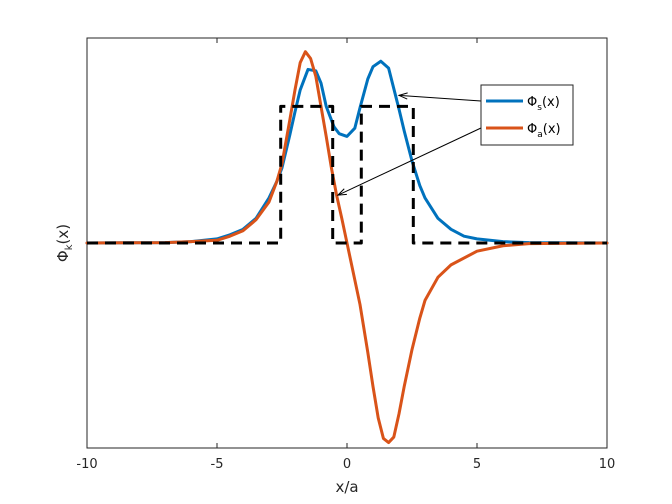 The width and height of the screenshot is (672, 504). Describe the element at coordinates (543, 104) in the screenshot. I see `legend-entry-phi-s: Φs(x)` at that location.